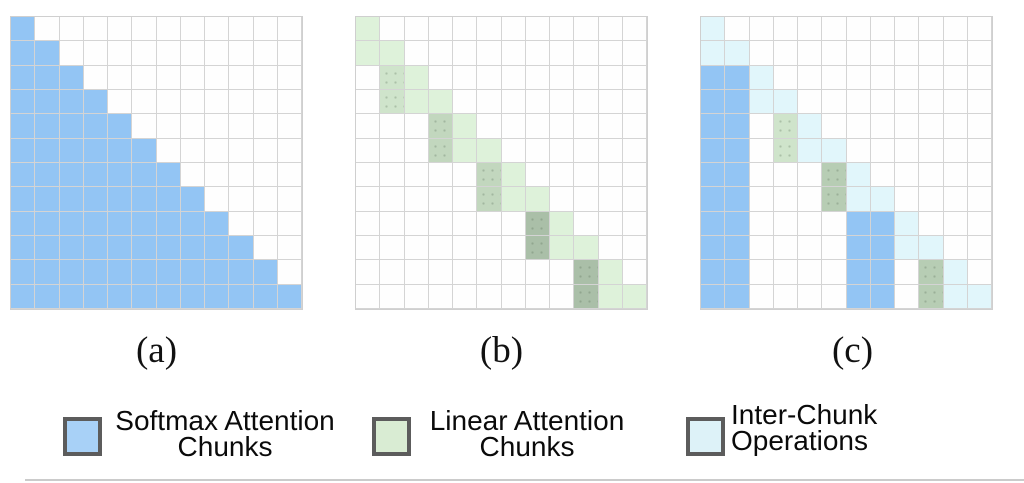 The height and width of the screenshot is (483, 1024). I want to click on legend-label-inter-chunk: Inter-Chunk Operations, so click(851, 428).